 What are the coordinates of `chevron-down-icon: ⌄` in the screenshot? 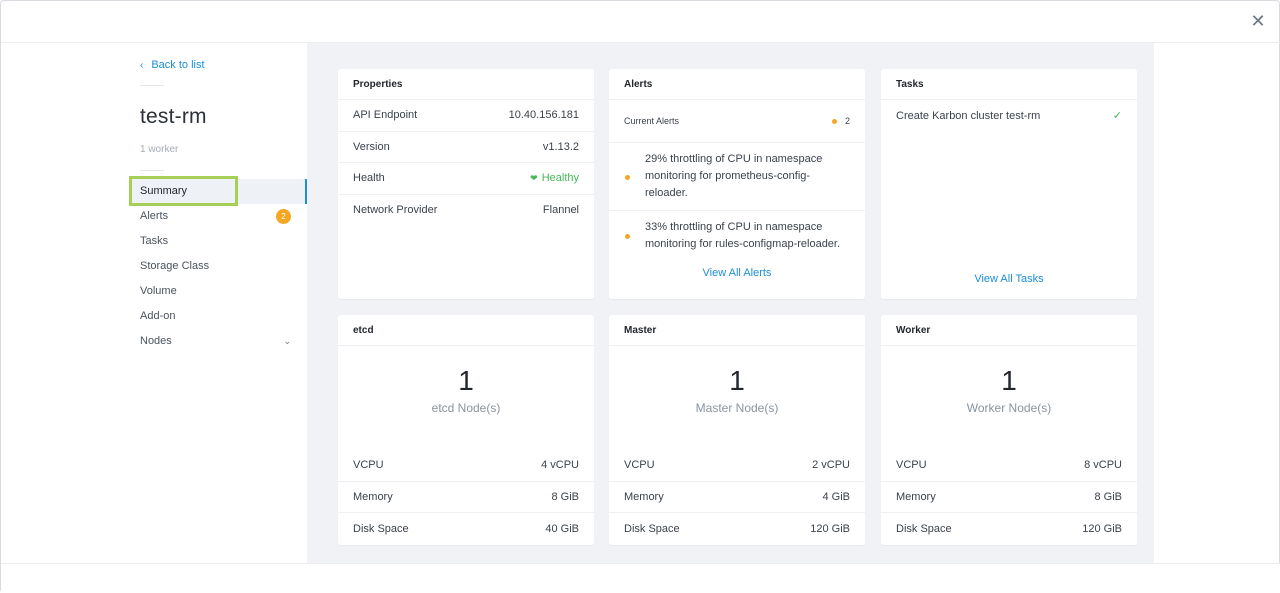 It's located at (287, 341).